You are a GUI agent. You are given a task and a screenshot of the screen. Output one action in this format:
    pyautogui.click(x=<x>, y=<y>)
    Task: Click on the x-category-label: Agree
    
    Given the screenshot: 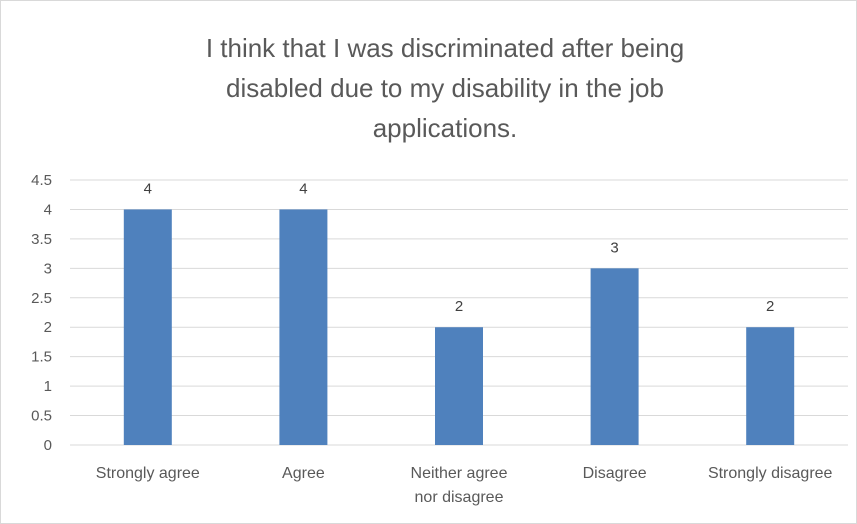 What is the action you would take?
    pyautogui.click(x=303, y=473)
    